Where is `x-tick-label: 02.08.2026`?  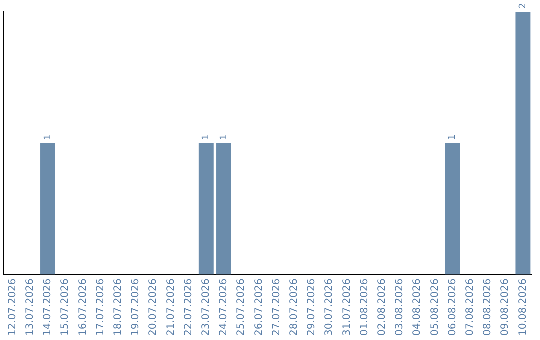 x-tick-label: 02.08.2026 is located at coordinates (382, 307).